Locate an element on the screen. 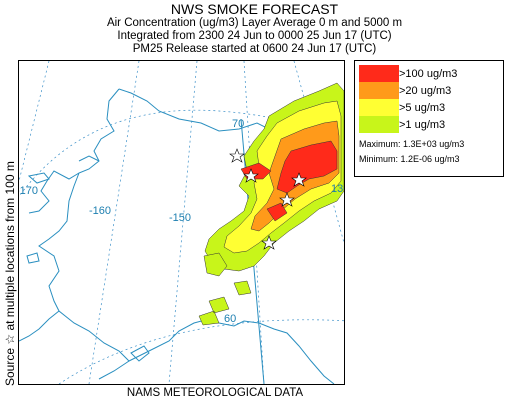 The image size is (509, 401). legend-label-5: >5 ug/m3 is located at coordinates (422, 107).